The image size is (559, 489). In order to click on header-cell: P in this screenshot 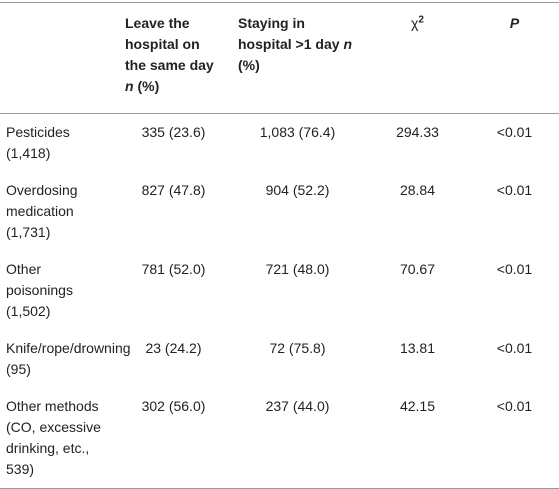, I will do `click(514, 58)`.